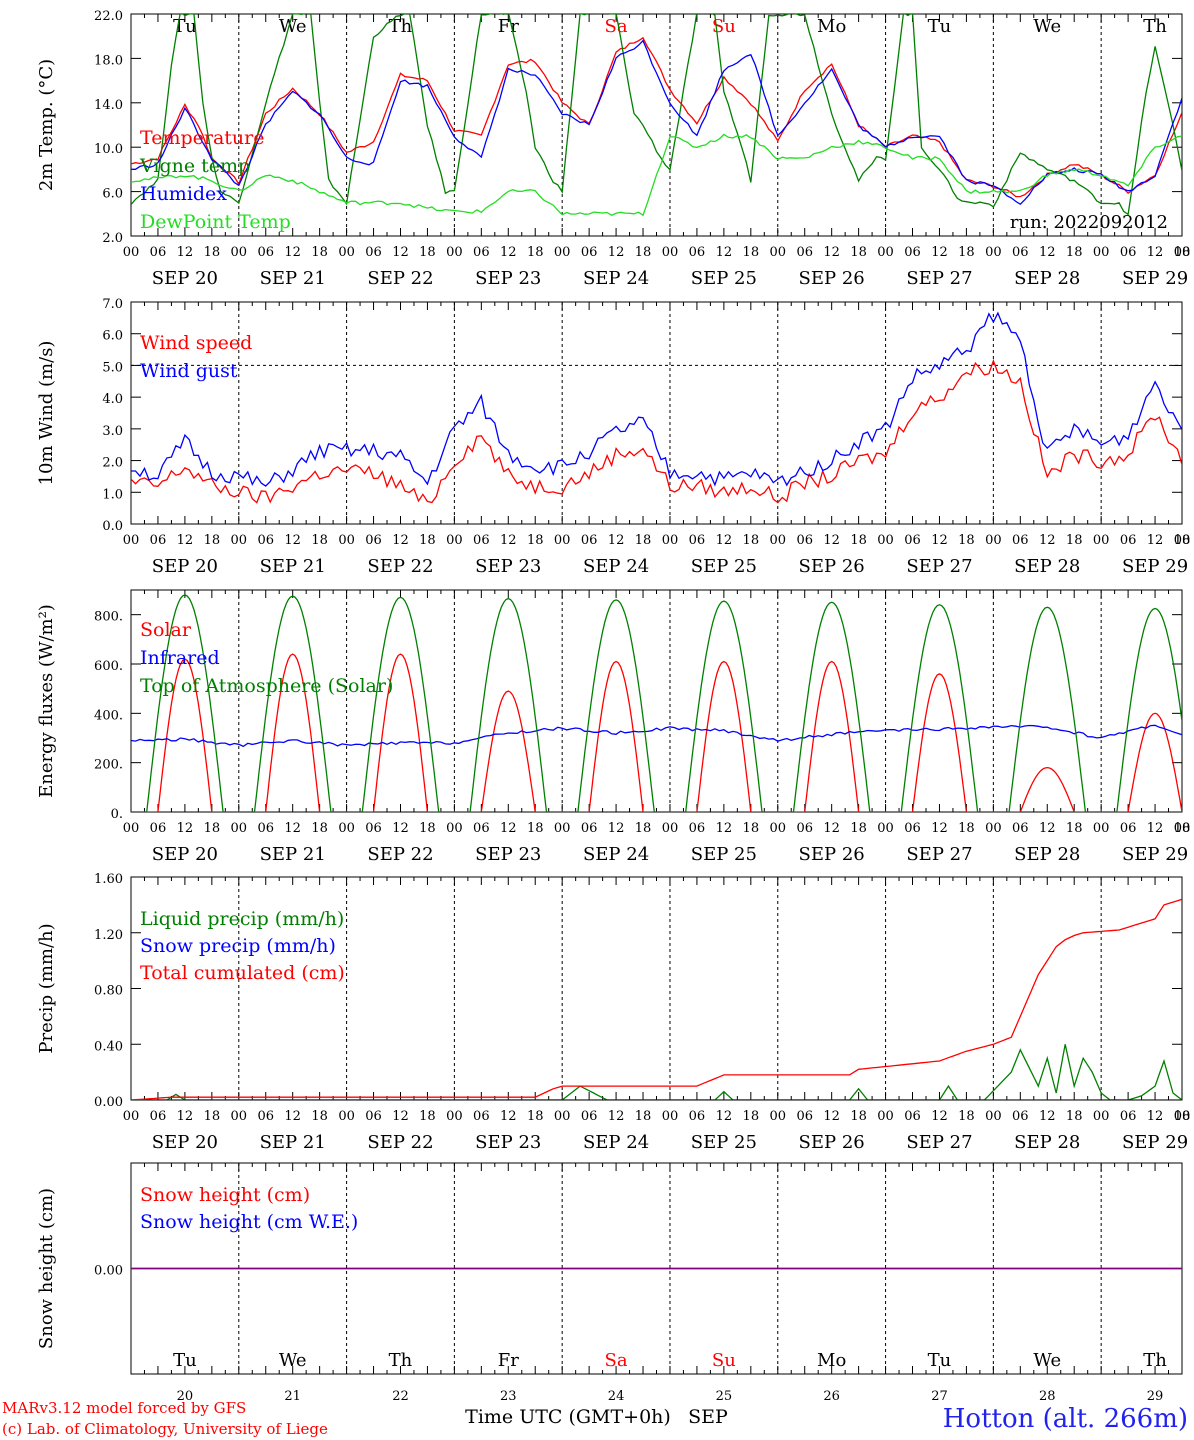 Image resolution: width=1194 pixels, height=1440 pixels. I want to click on x-axis-title: Time UTC (GMT+0h), so click(568, 1417).